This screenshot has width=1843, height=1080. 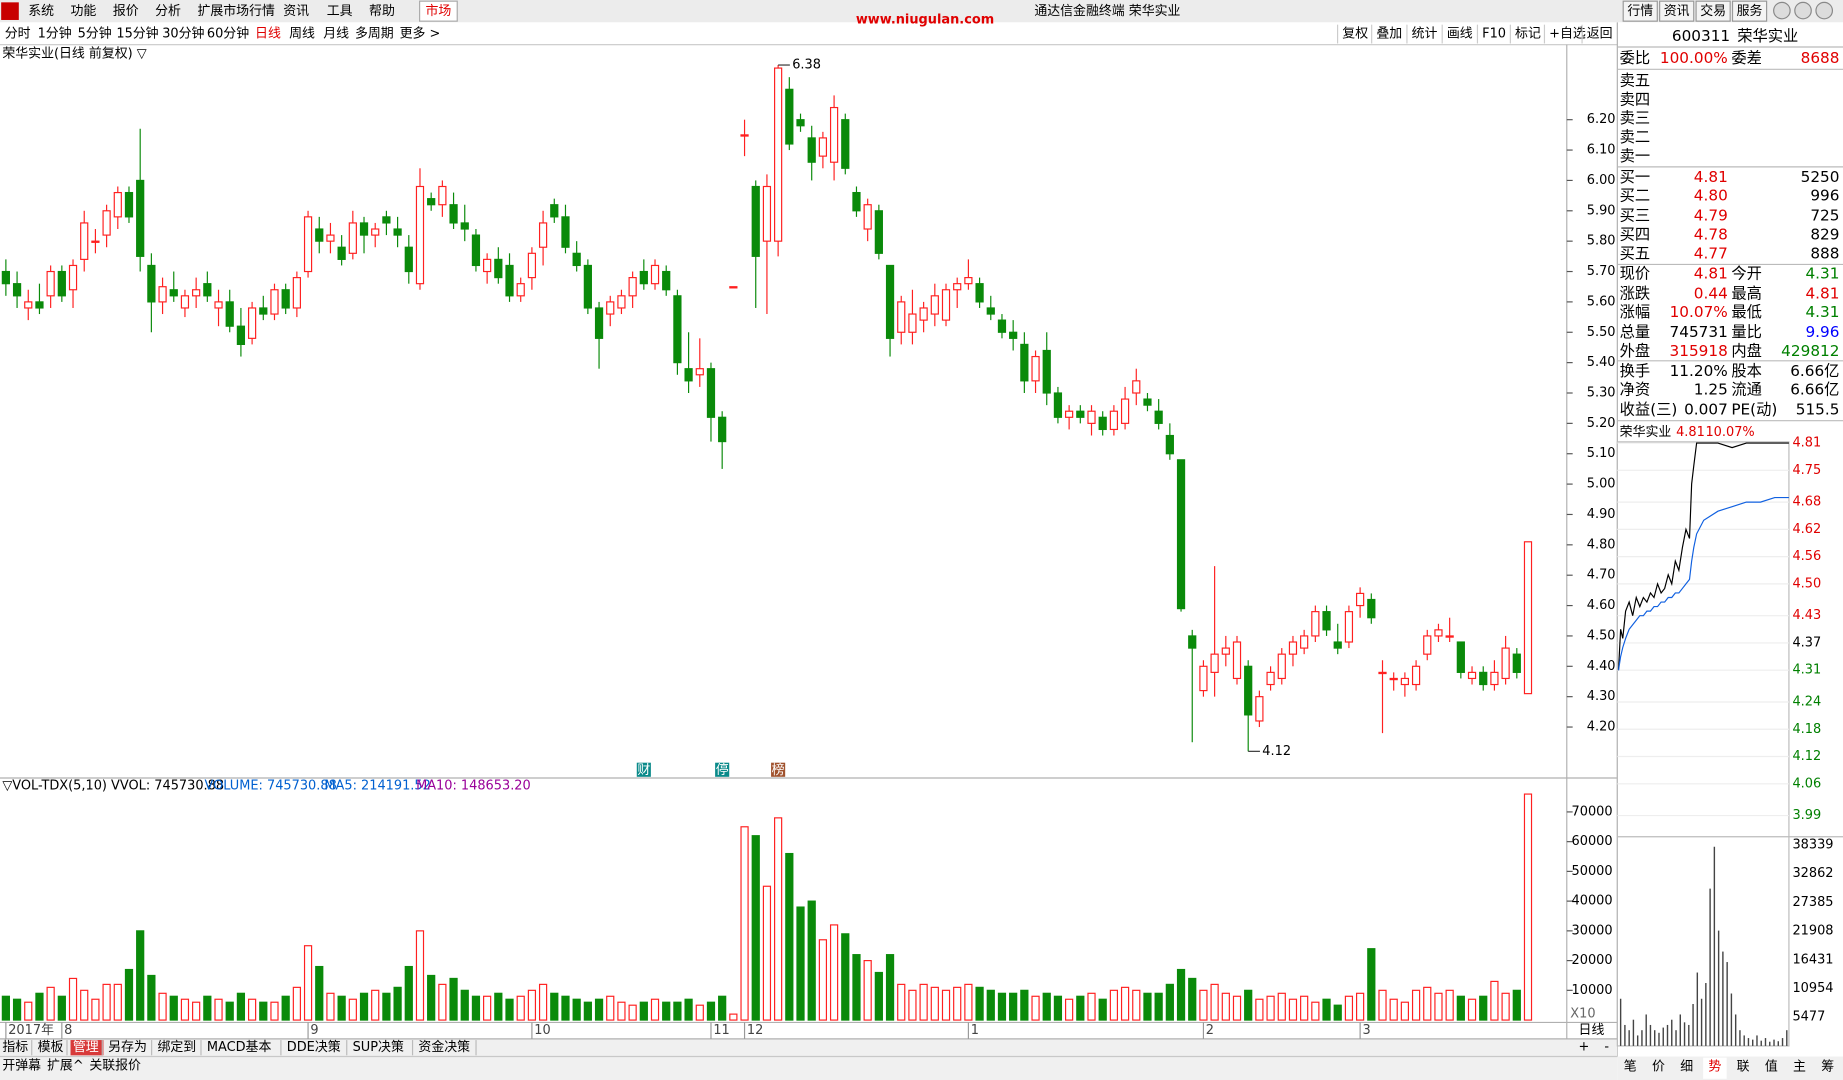 I want to click on menu-item: 扩展市场行情, so click(x=236, y=11).